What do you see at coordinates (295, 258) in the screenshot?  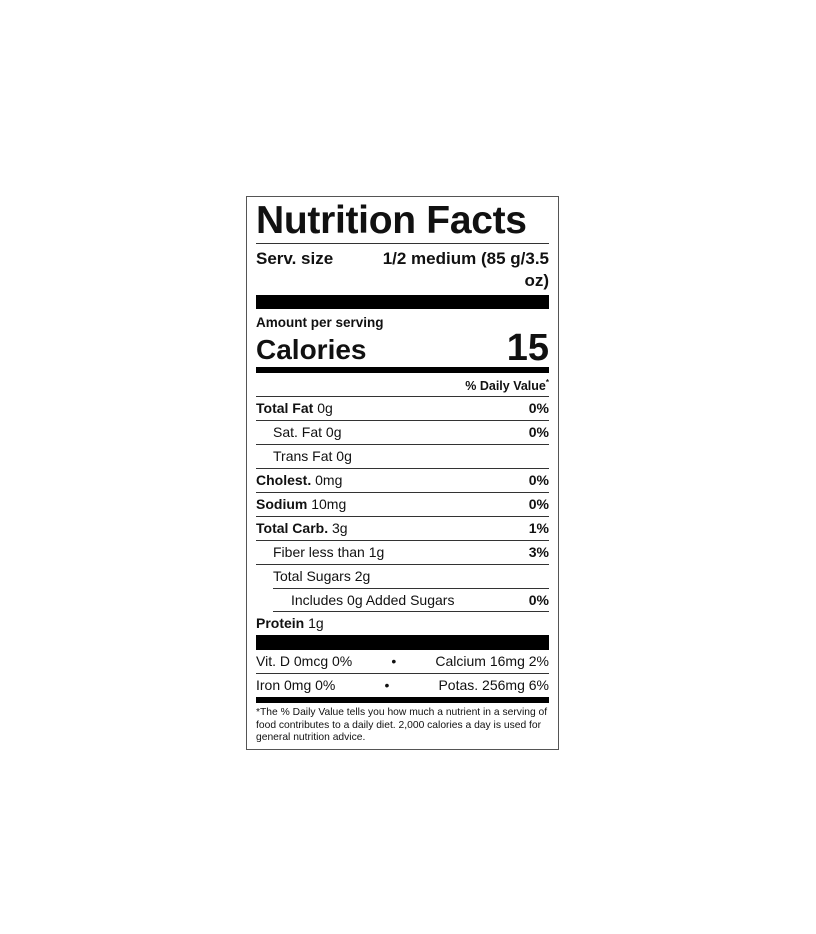 I see `serving-size-label: Serv. size` at bounding box center [295, 258].